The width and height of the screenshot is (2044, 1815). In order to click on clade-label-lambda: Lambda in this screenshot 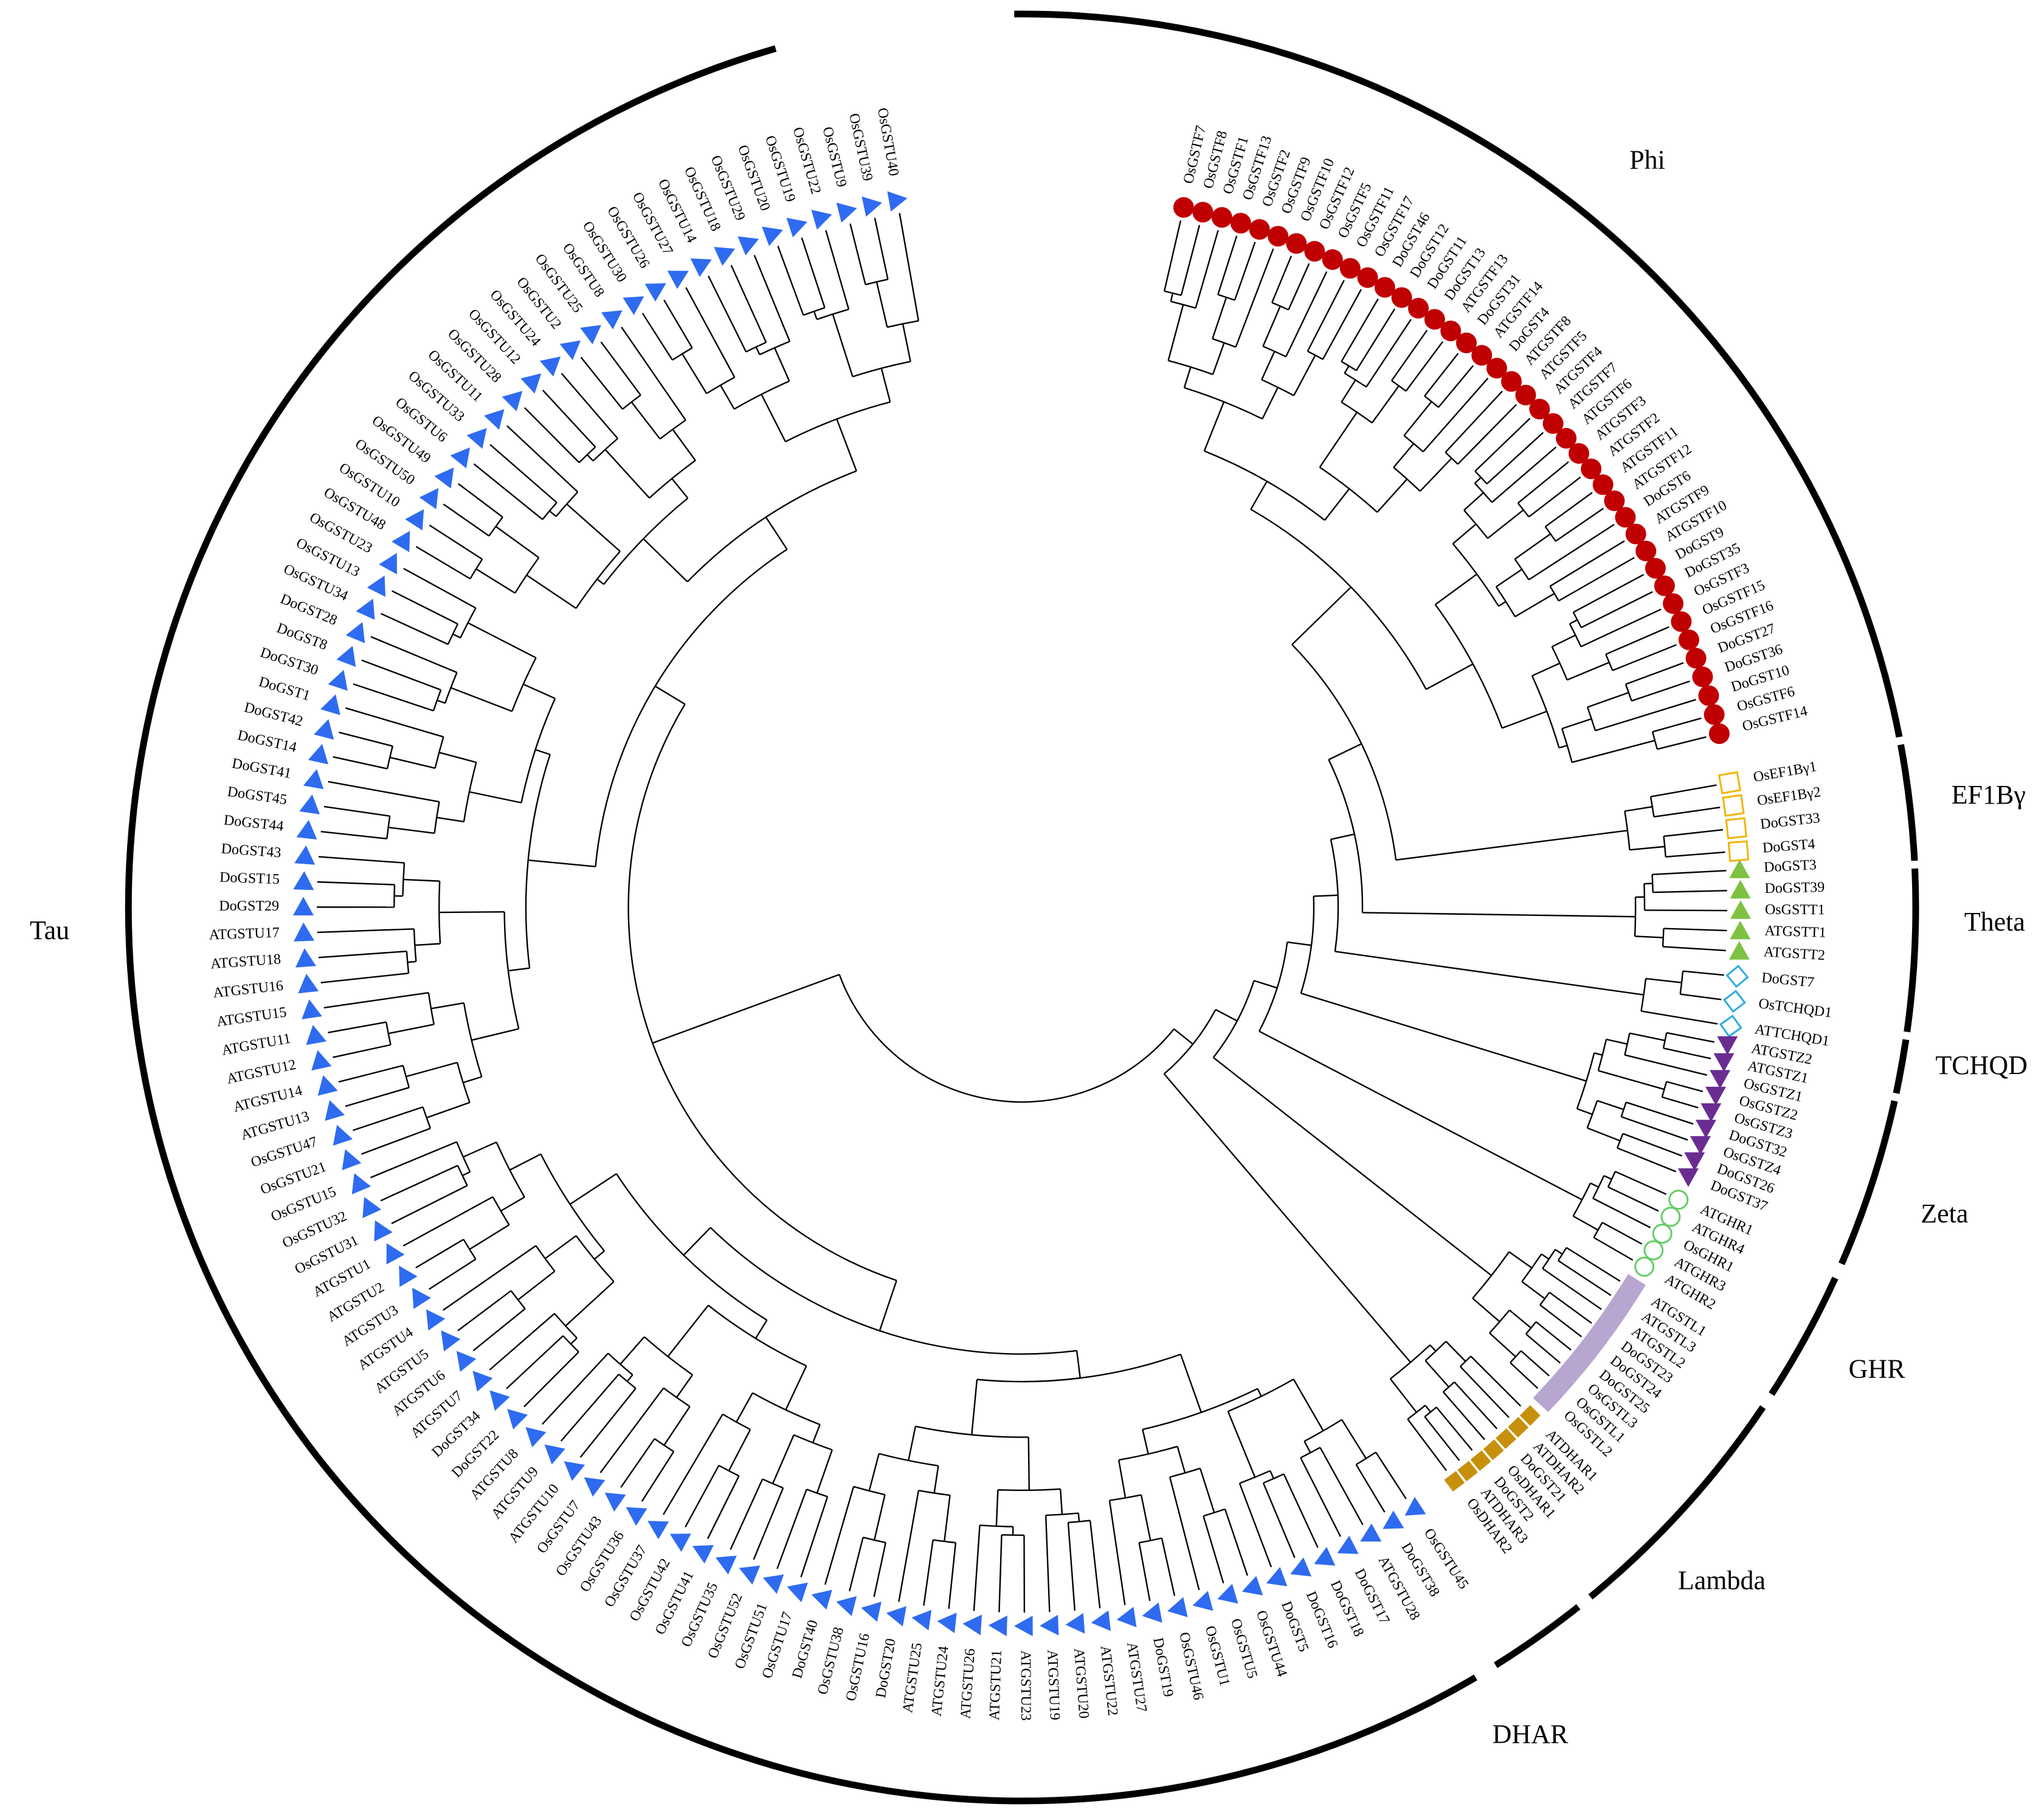, I will do `click(1722, 1581)`.